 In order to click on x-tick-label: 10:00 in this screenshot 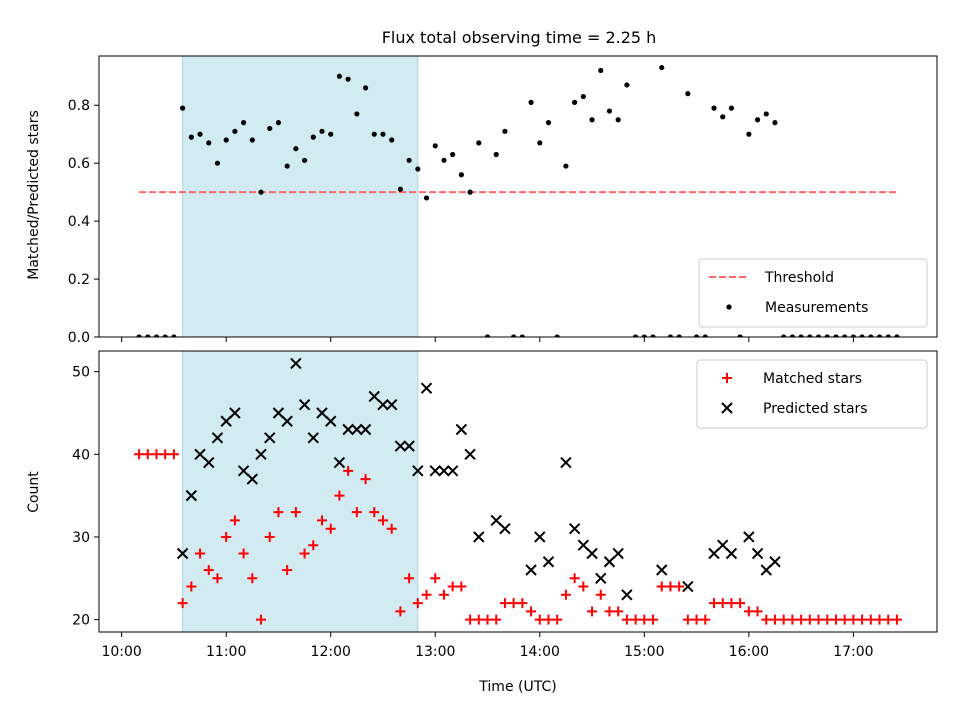, I will do `click(121, 652)`.